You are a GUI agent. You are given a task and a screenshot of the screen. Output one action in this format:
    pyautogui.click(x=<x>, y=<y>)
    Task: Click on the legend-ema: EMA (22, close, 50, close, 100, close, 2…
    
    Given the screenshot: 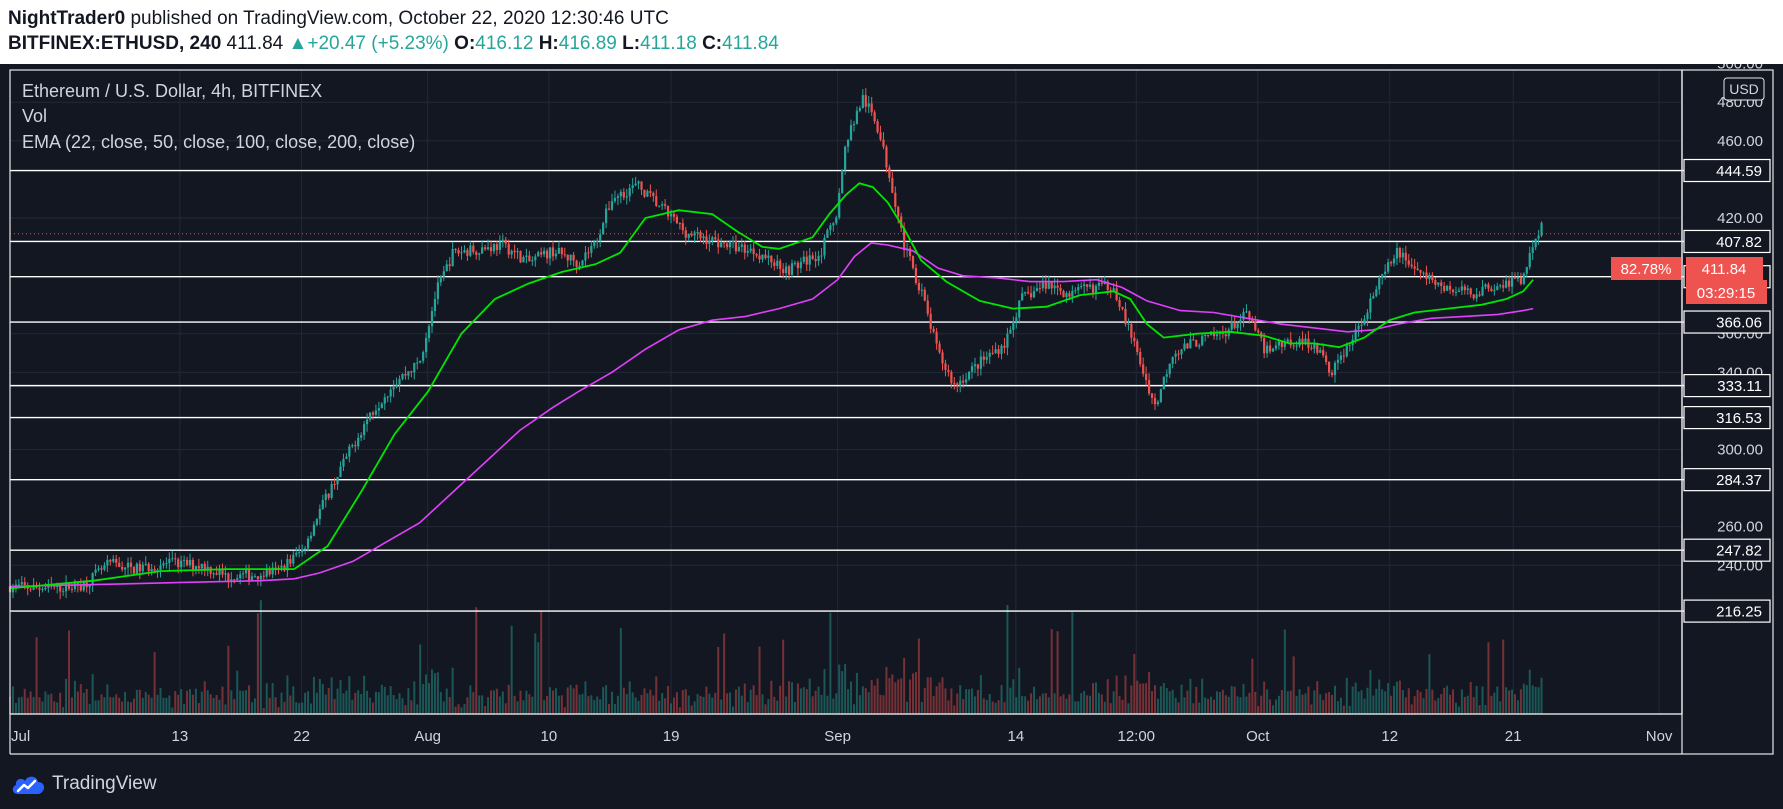 What is the action you would take?
    pyautogui.click(x=218, y=142)
    